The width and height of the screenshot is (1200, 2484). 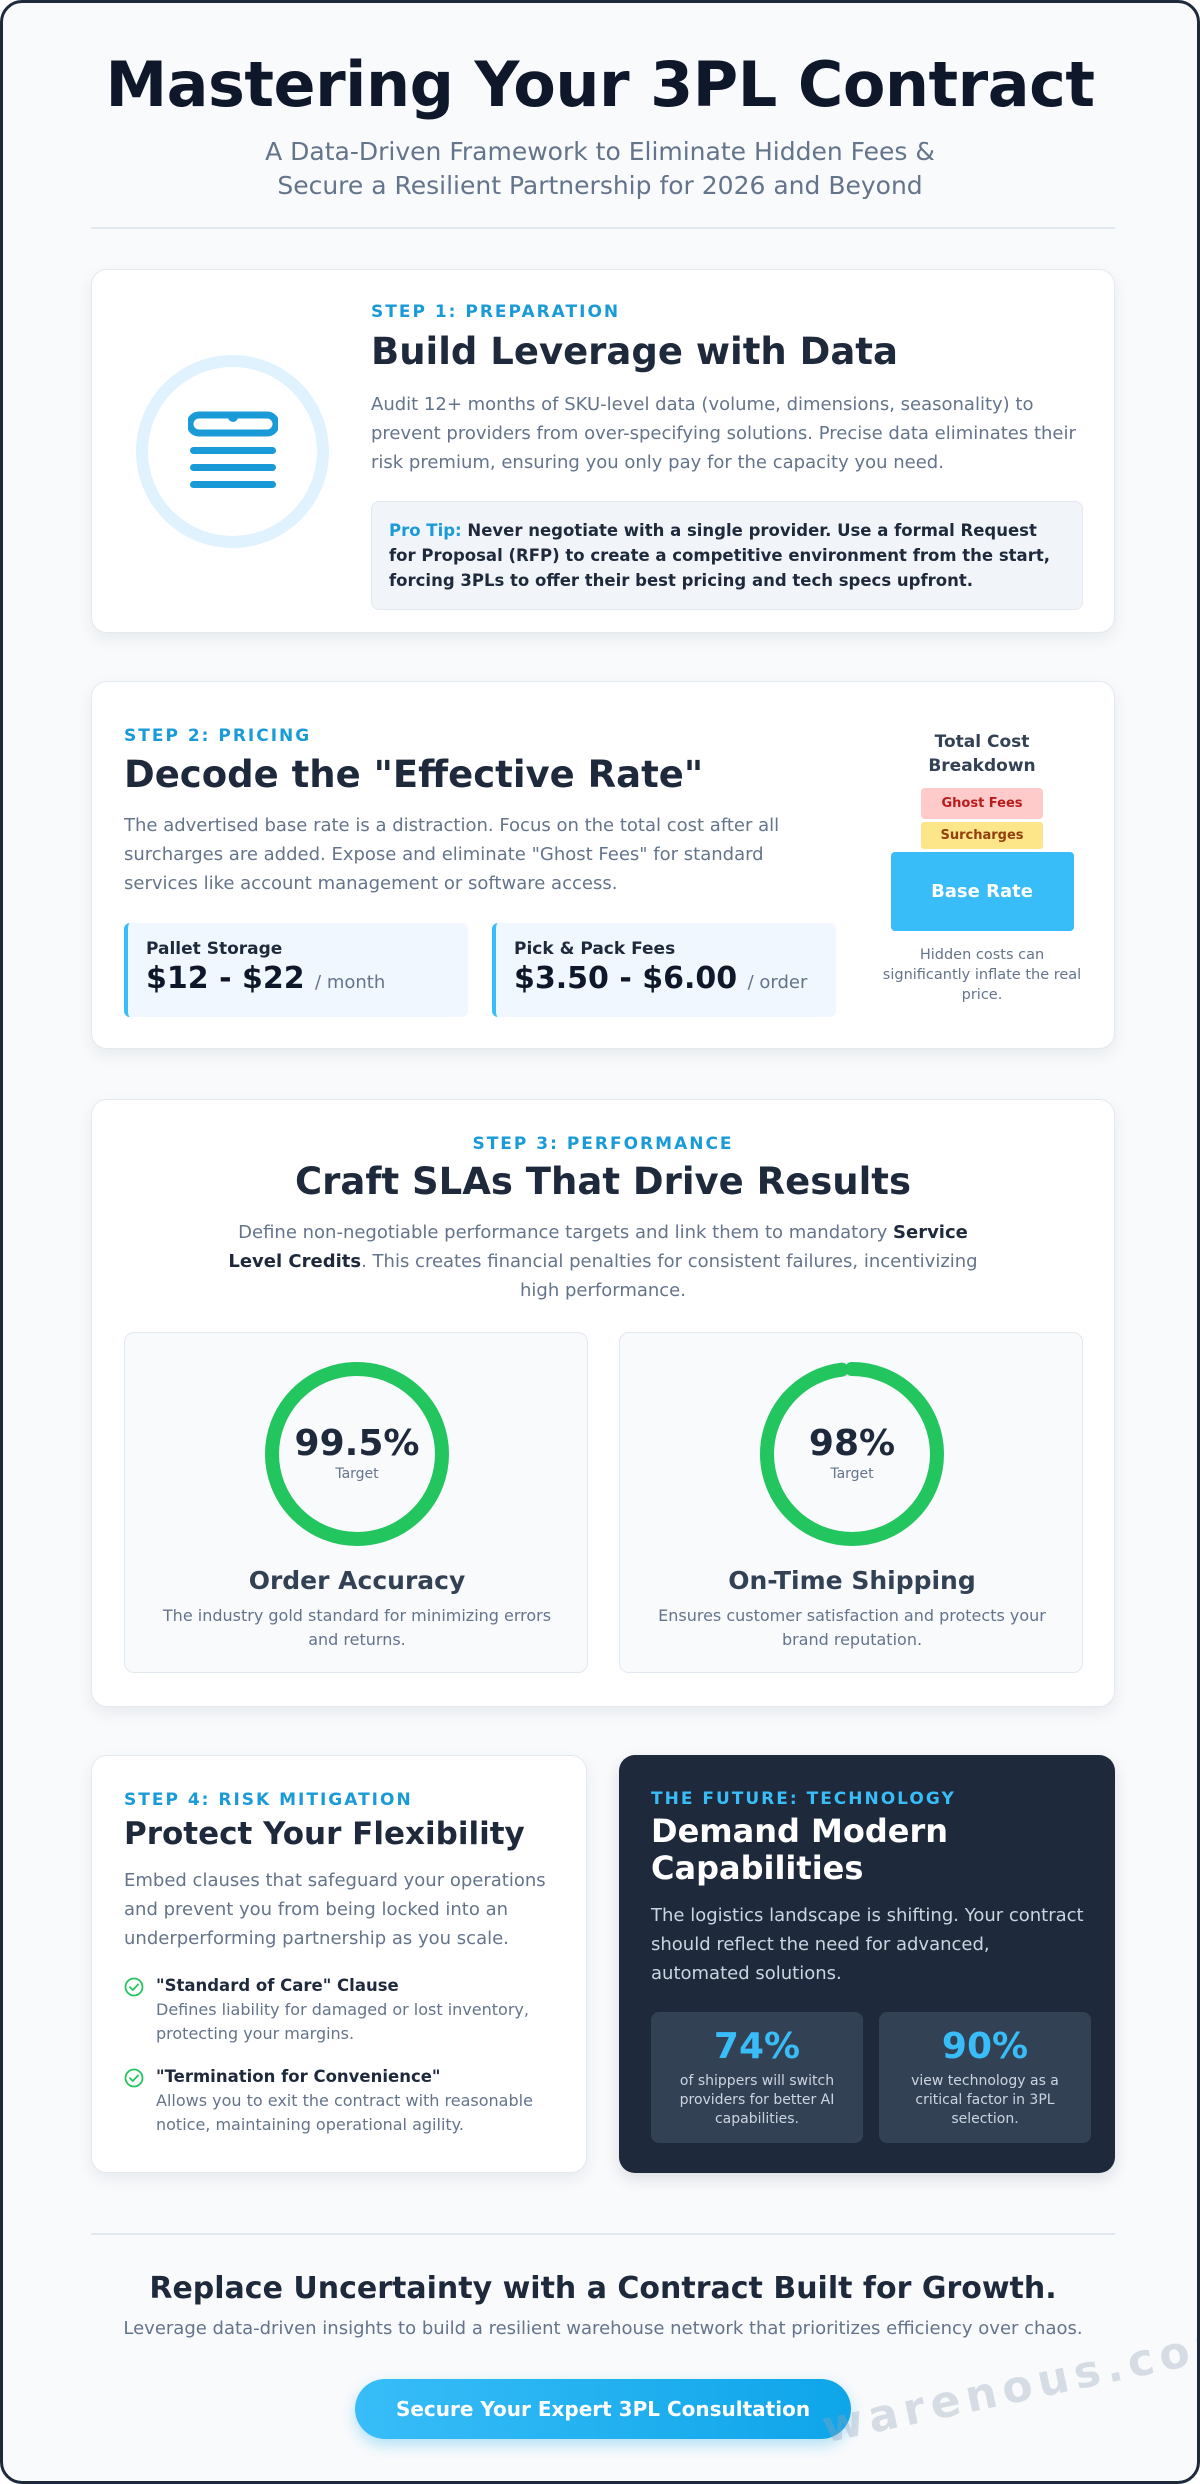 I want to click on price-value-row: $12 - $22 / month, so click(x=298, y=978).